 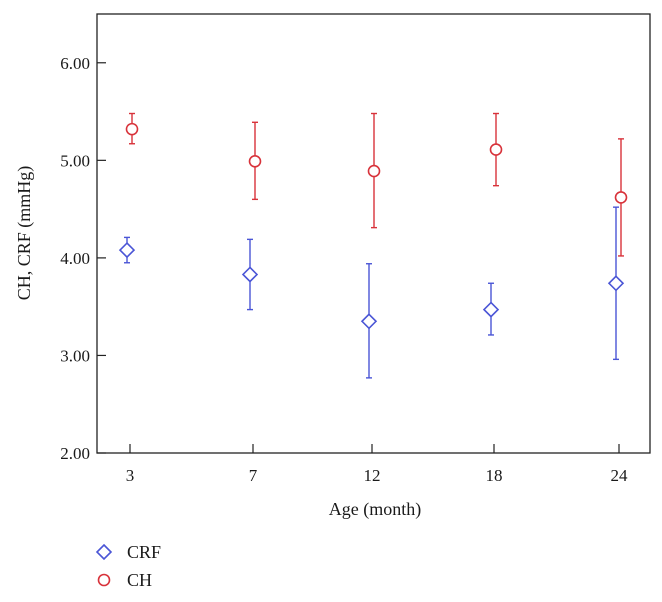 What do you see at coordinates (375, 509) in the screenshot?
I see `x-axis-title: Age (month)` at bounding box center [375, 509].